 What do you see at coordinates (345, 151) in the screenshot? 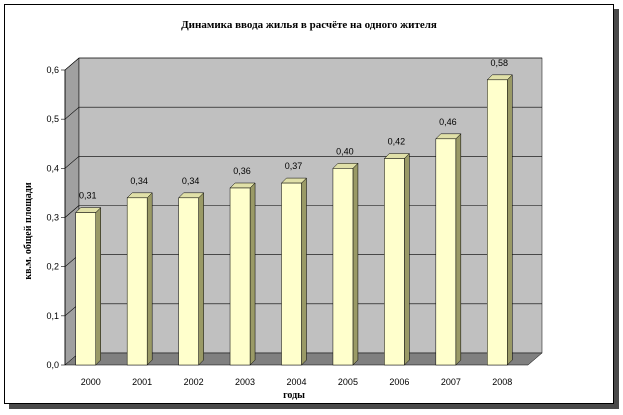
I see `data-label: 0,40` at bounding box center [345, 151].